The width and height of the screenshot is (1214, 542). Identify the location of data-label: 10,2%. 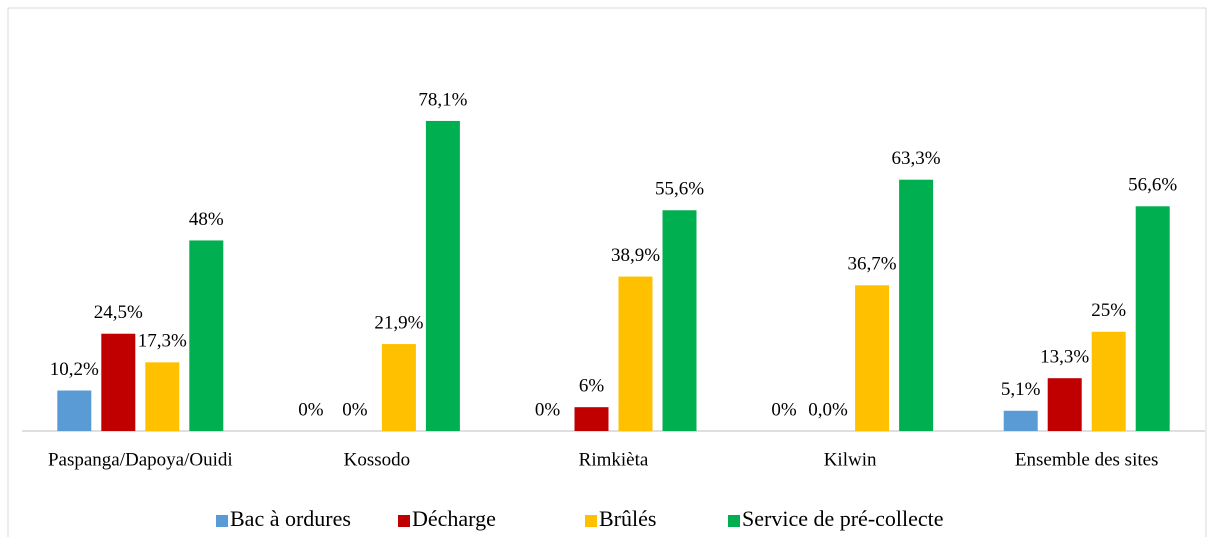
(74, 369).